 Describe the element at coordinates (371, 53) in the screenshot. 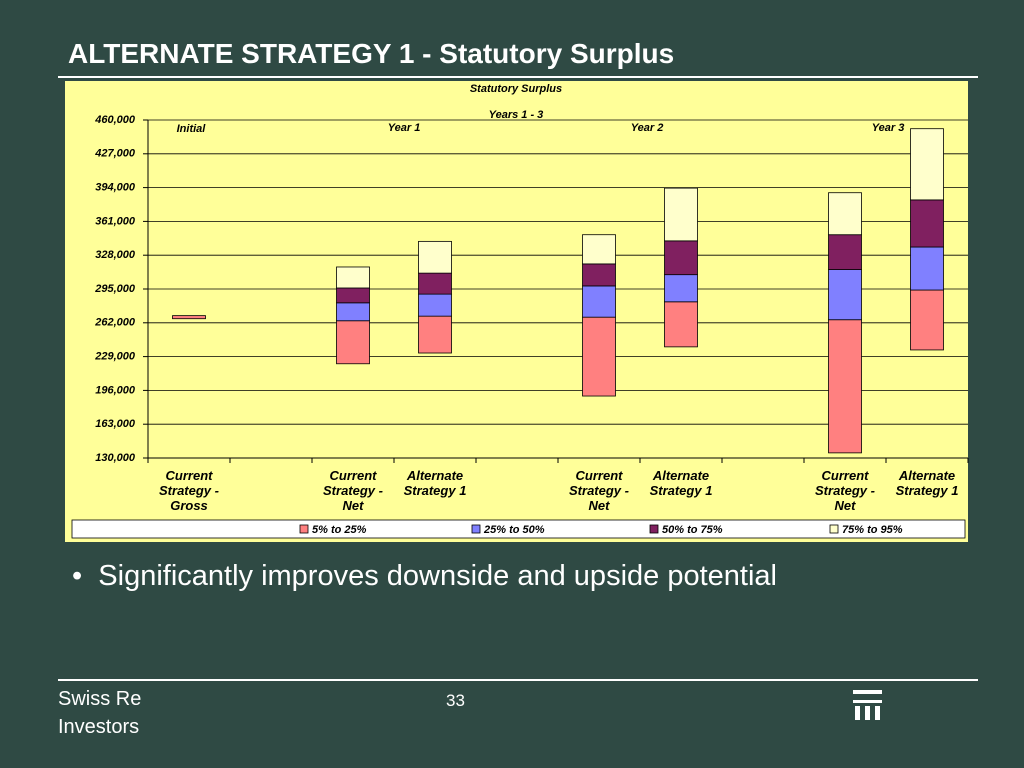

I see `slide-title: ALTERNATE STRATEGY 1 - Statutory Surplus` at that location.